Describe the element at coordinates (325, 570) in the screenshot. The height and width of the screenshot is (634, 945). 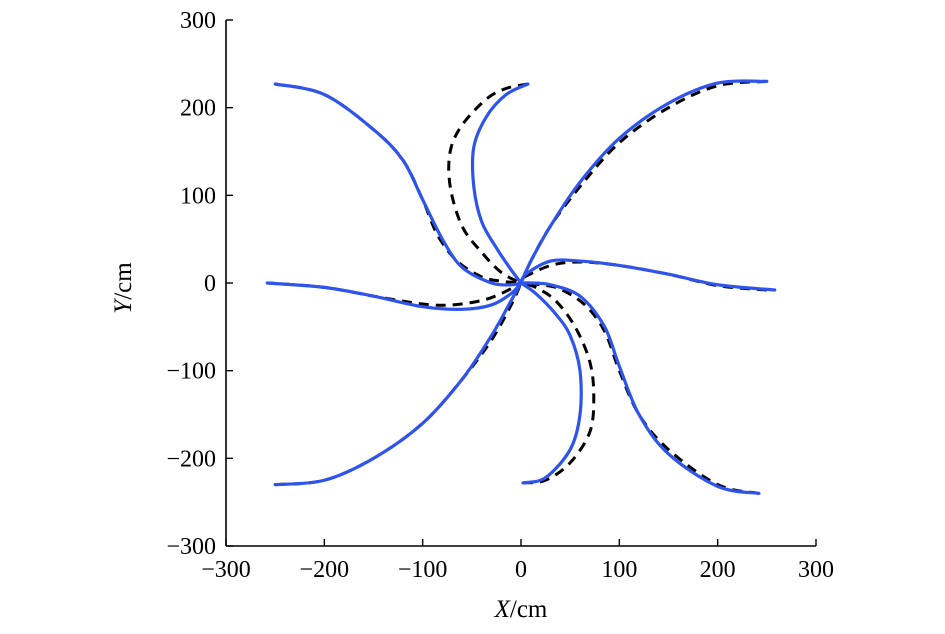
I see `x-tick-label: −200` at that location.